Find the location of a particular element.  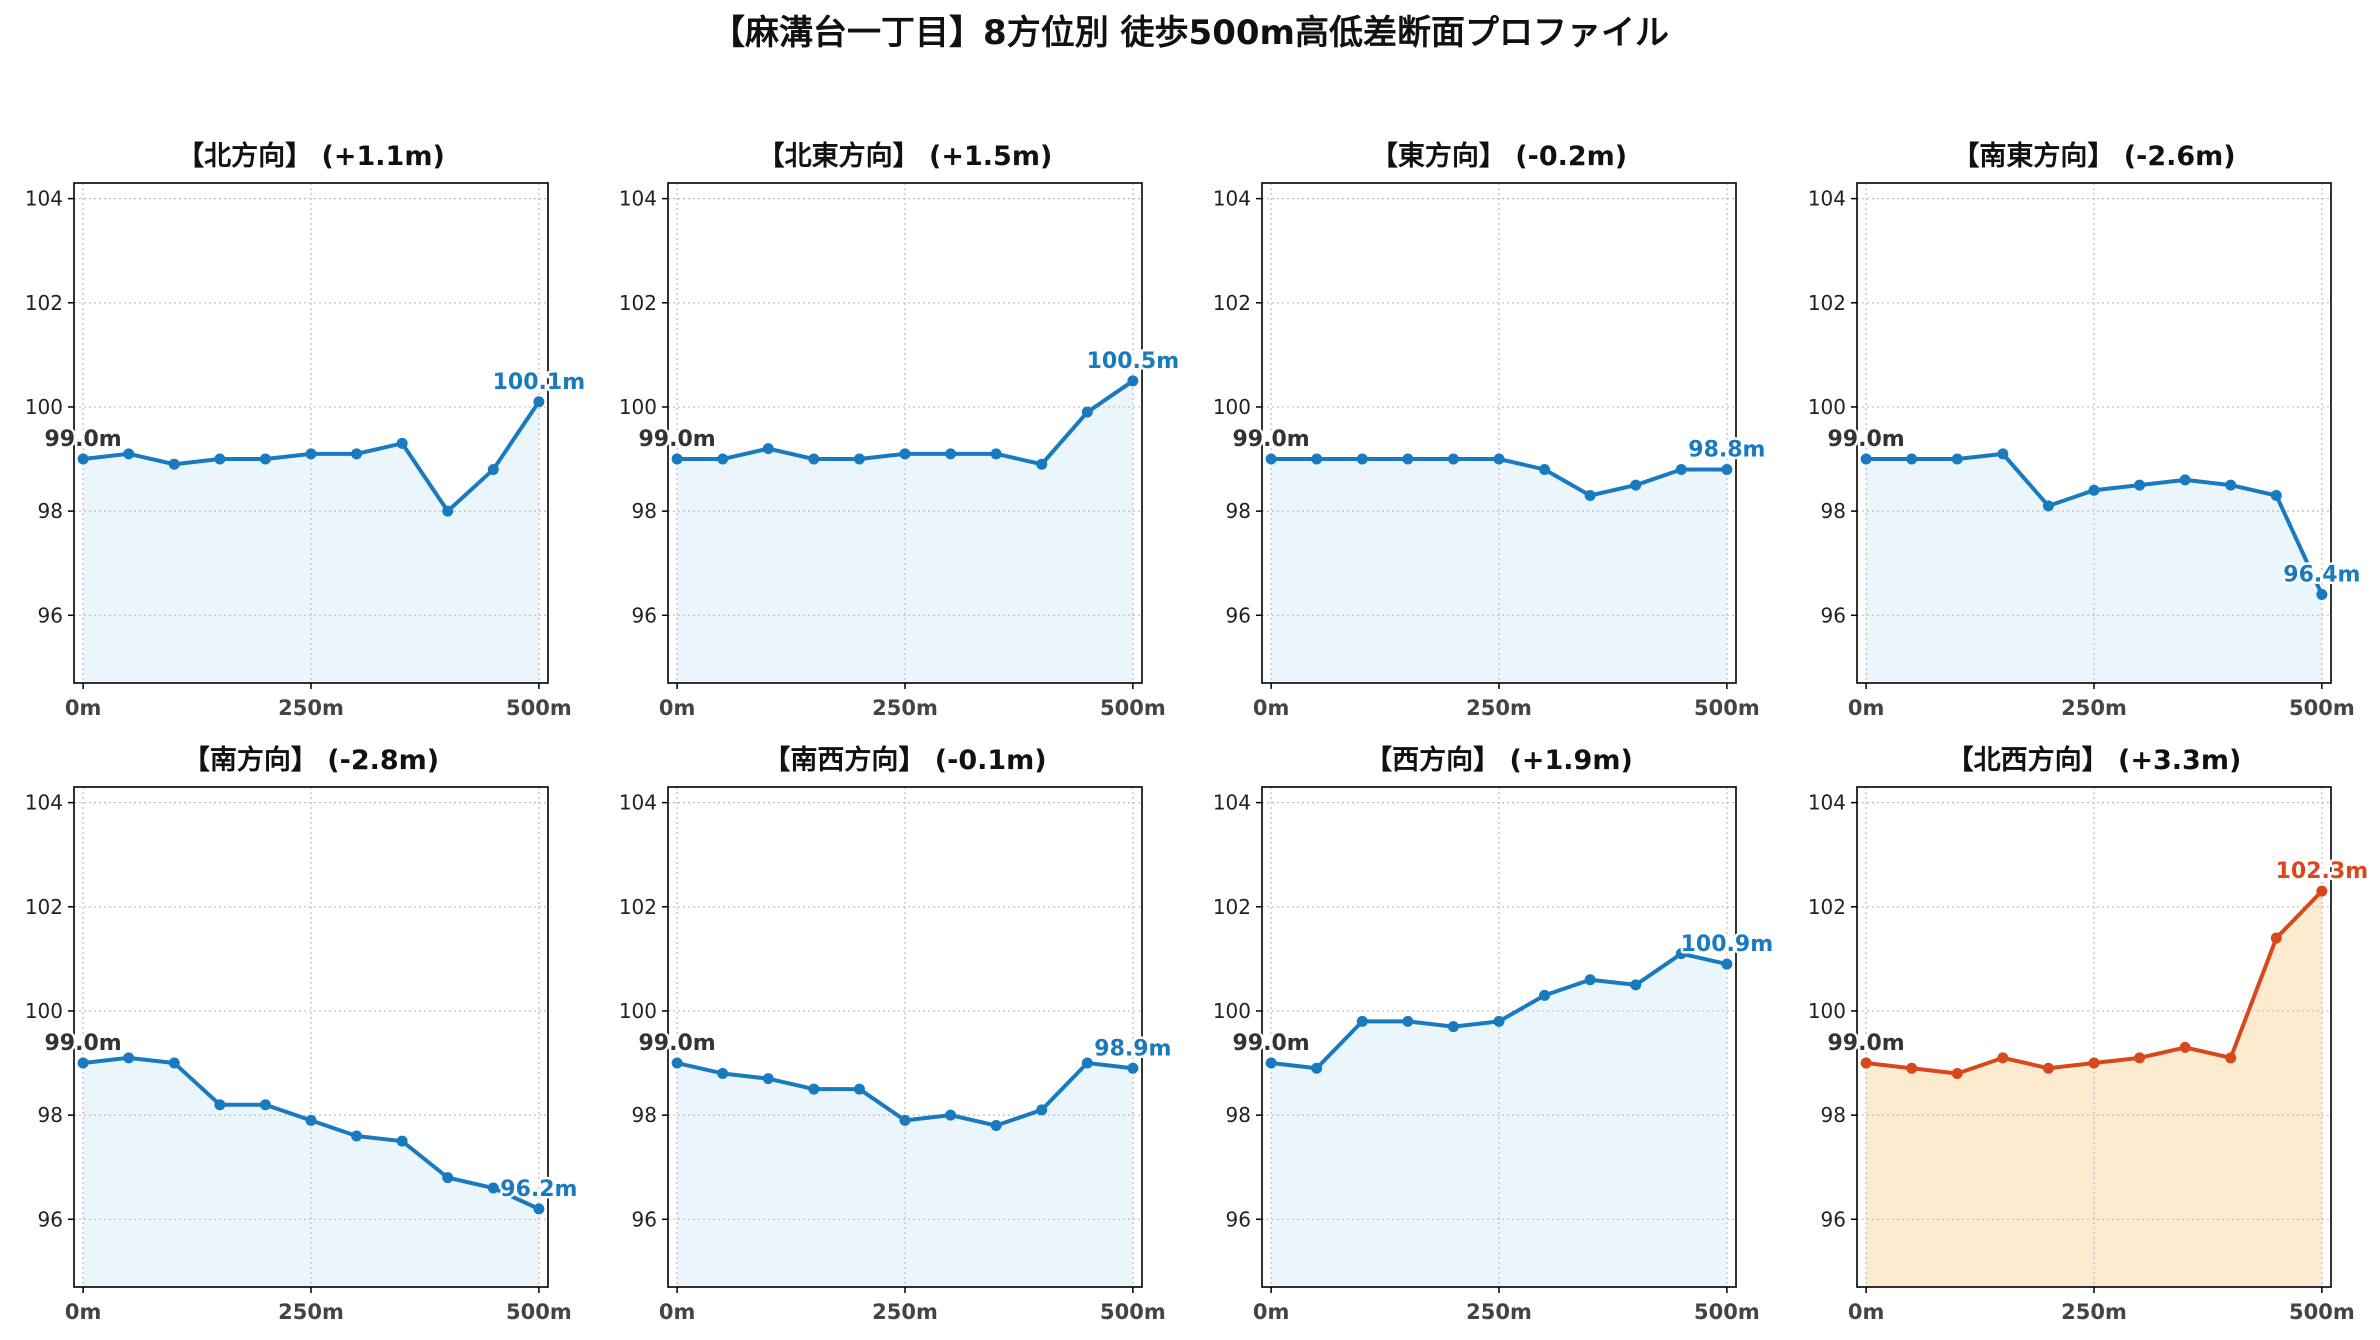

chart-title: 【北西方向】 (+3.3m) is located at coordinates (2094, 760).